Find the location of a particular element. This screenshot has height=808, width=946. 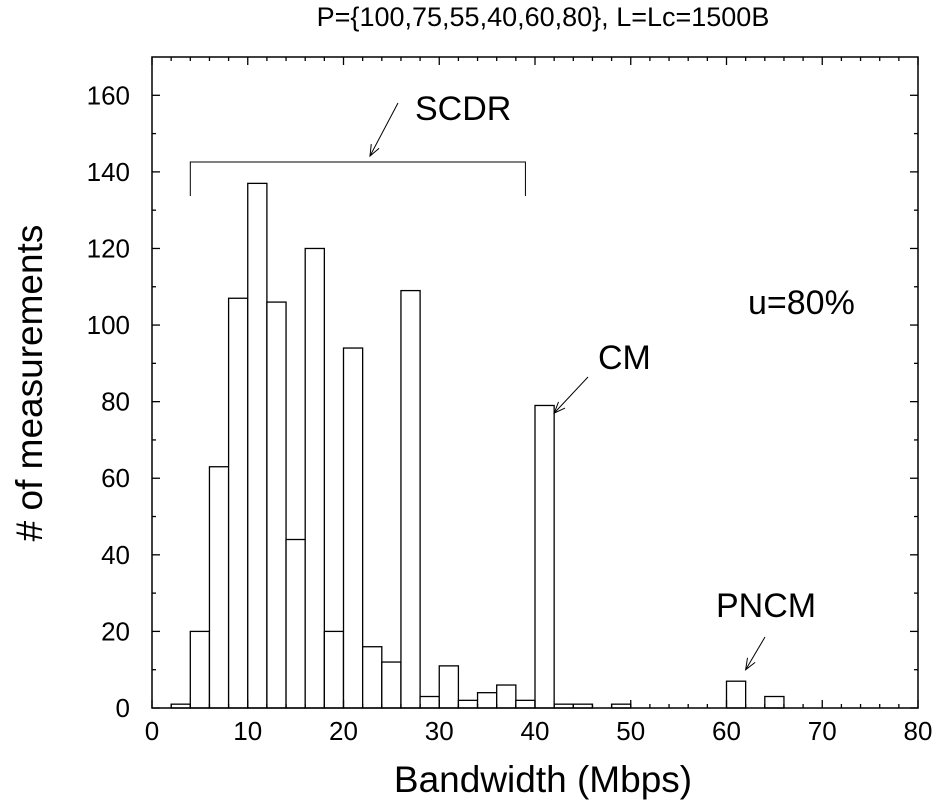

y-tick-label: 100 is located at coordinates (108, 325).